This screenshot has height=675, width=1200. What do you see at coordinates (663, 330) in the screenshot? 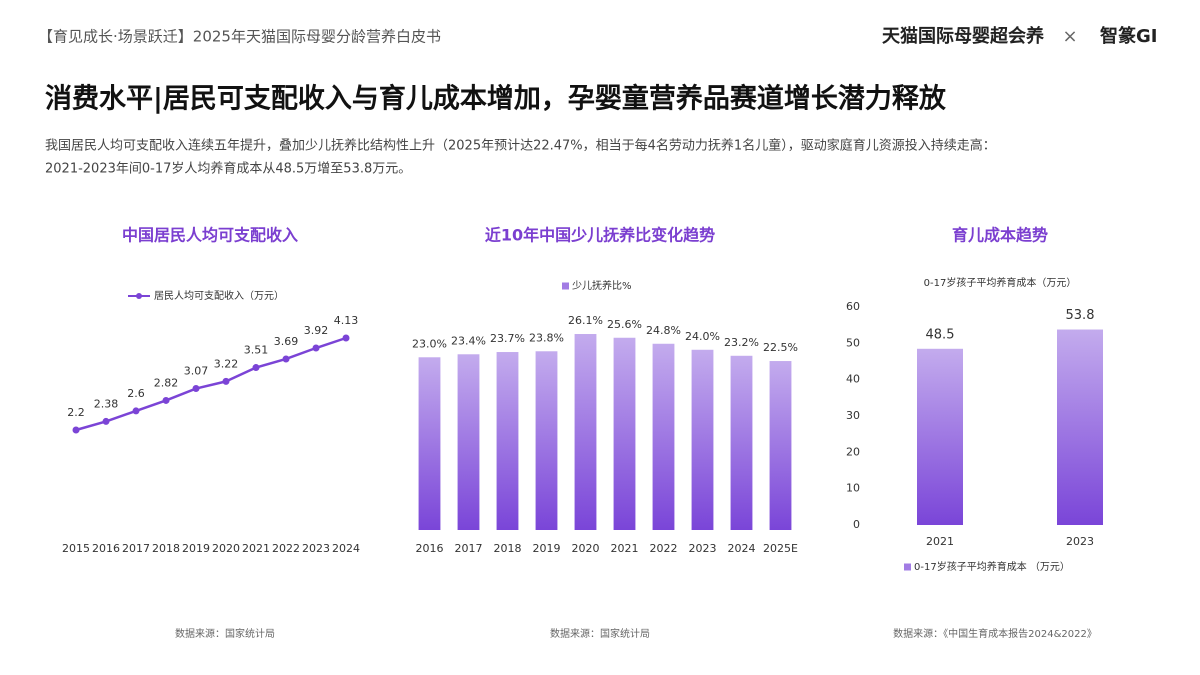
I see `data-label: 24.8%` at bounding box center [663, 330].